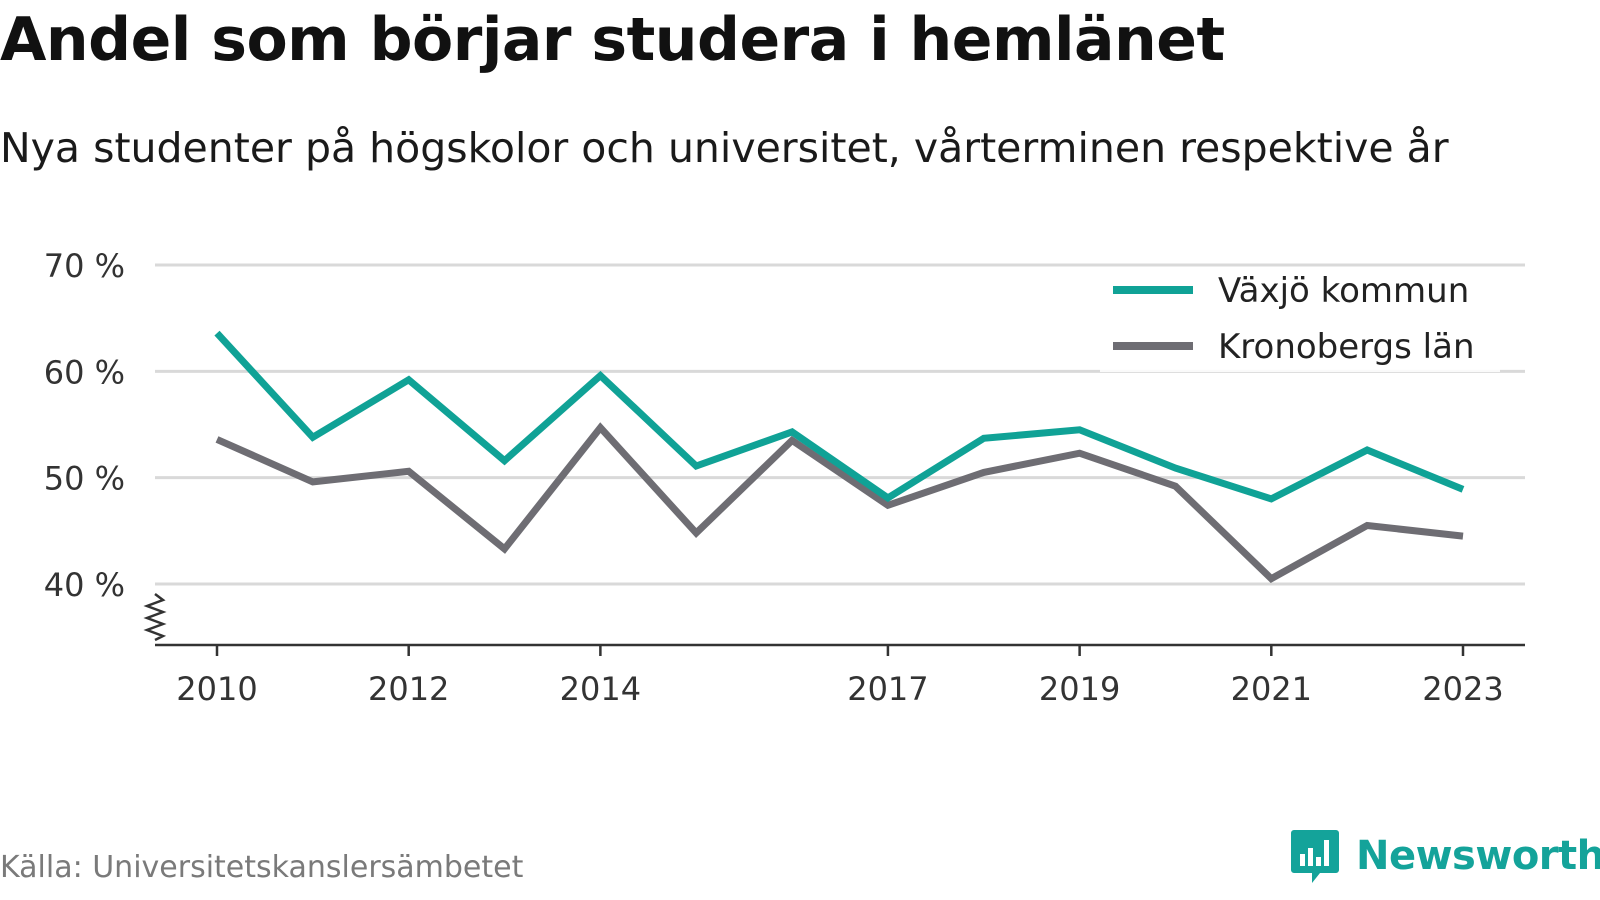  What do you see at coordinates (834, 624) in the screenshot?
I see `x-axis` at bounding box center [834, 624].